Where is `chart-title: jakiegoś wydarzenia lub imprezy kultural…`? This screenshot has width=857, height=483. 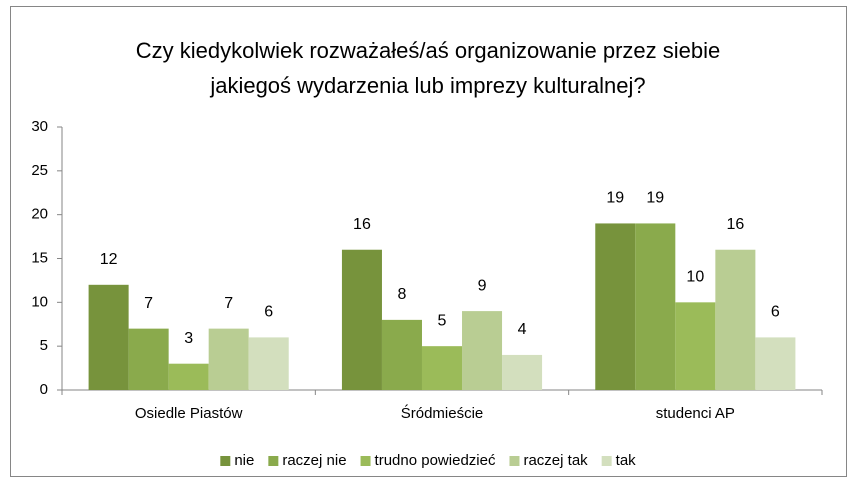 chart-title: jakiegoś wydarzenia lub imprezy kultural… is located at coordinates (427, 85).